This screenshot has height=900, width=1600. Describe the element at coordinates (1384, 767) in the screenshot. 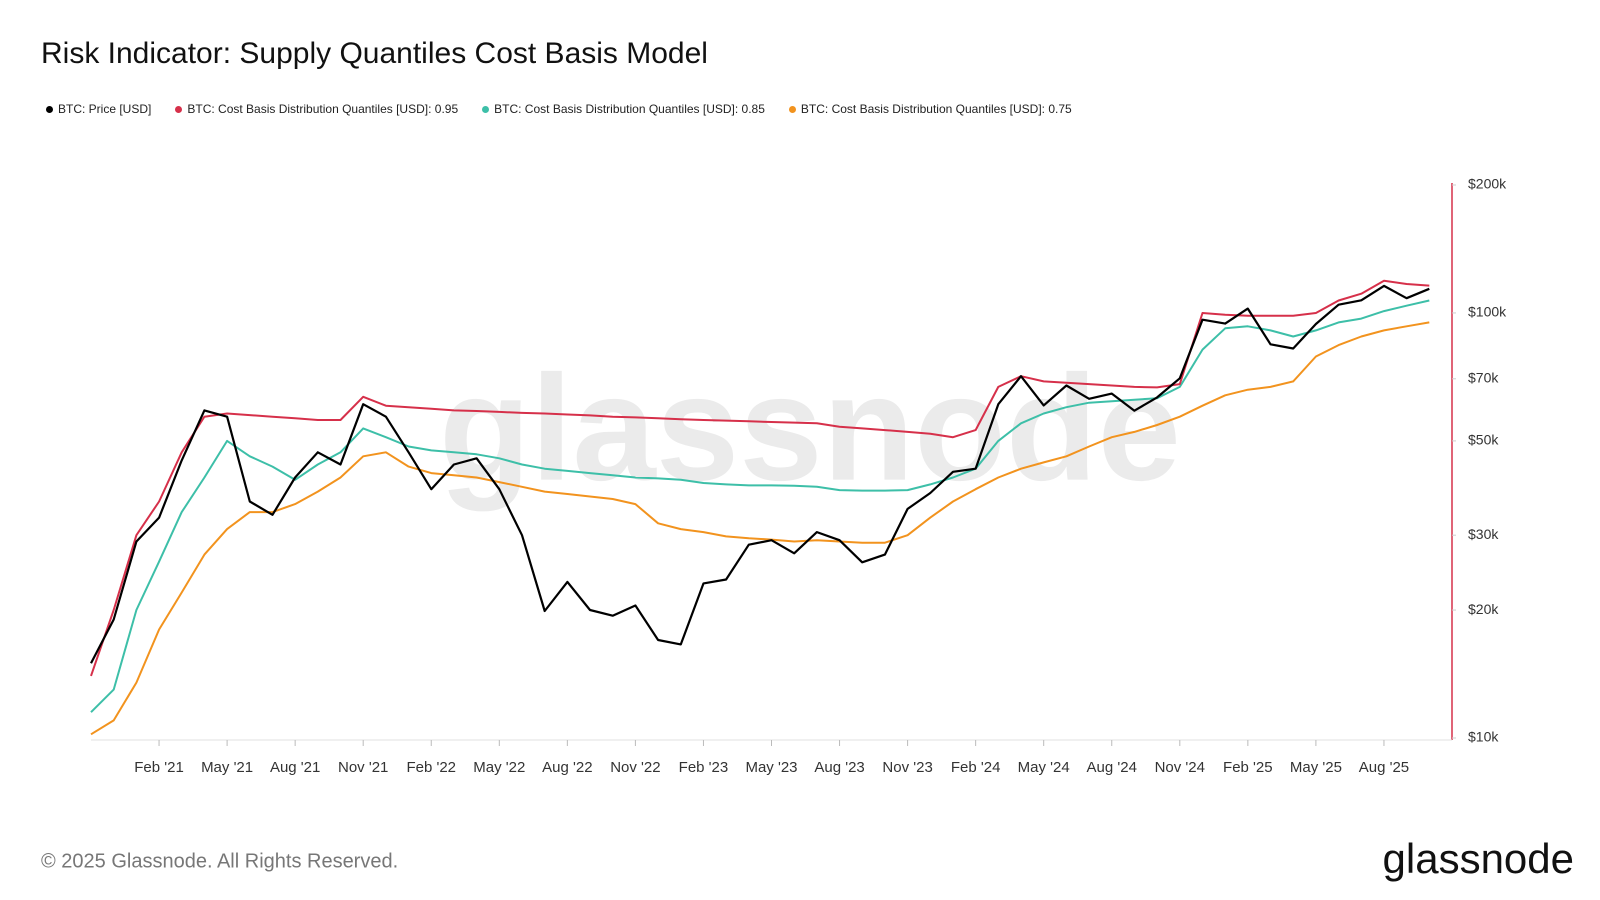

I see `x-tick-label: Aug '25` at that location.